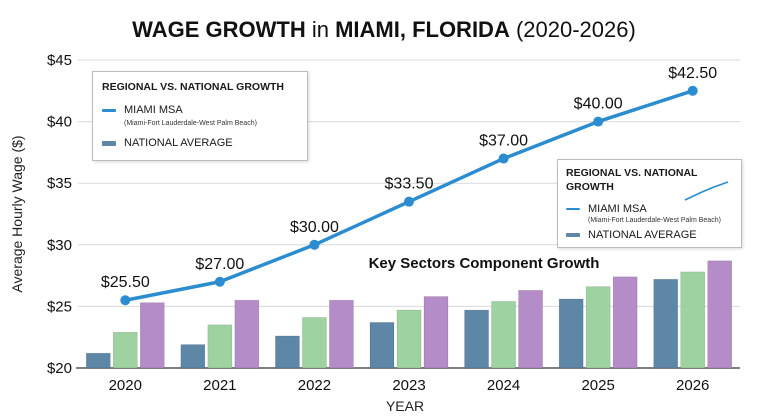 Image resolution: width=768 pixels, height=419 pixels. I want to click on legend-main-item-miami: MIAMI MSA, so click(142, 110).